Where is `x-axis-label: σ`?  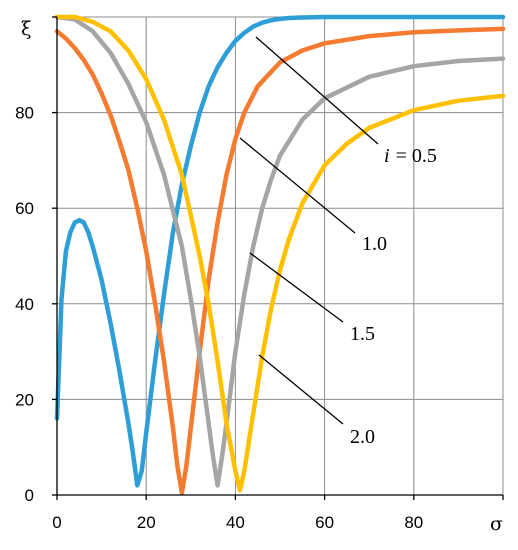 x-axis-label: σ is located at coordinates (496, 524).